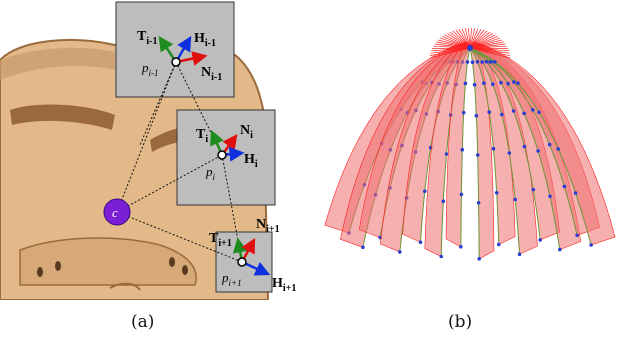 The image size is (621, 343). I want to click on normal-label: Ni+1, so click(268, 226).